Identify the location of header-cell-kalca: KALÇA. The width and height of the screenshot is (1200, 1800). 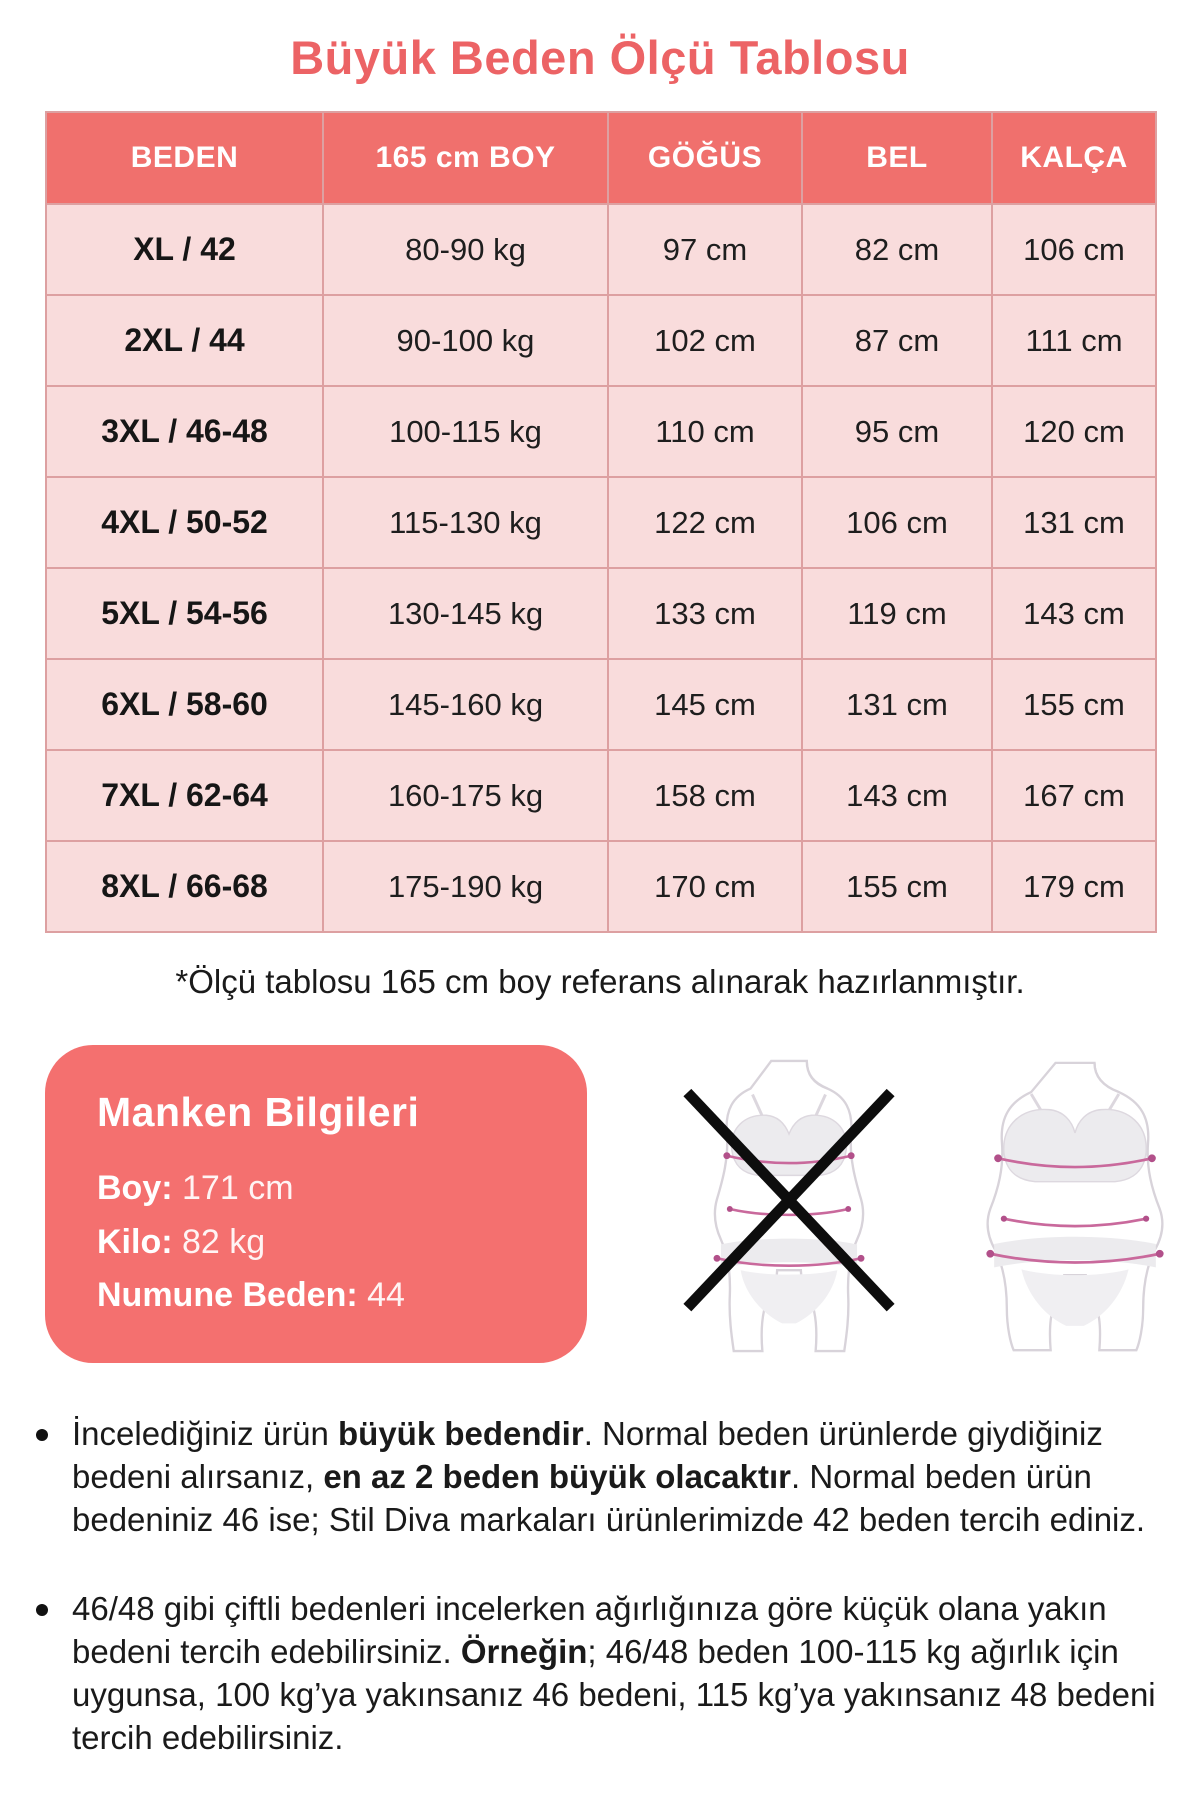
(1074, 158).